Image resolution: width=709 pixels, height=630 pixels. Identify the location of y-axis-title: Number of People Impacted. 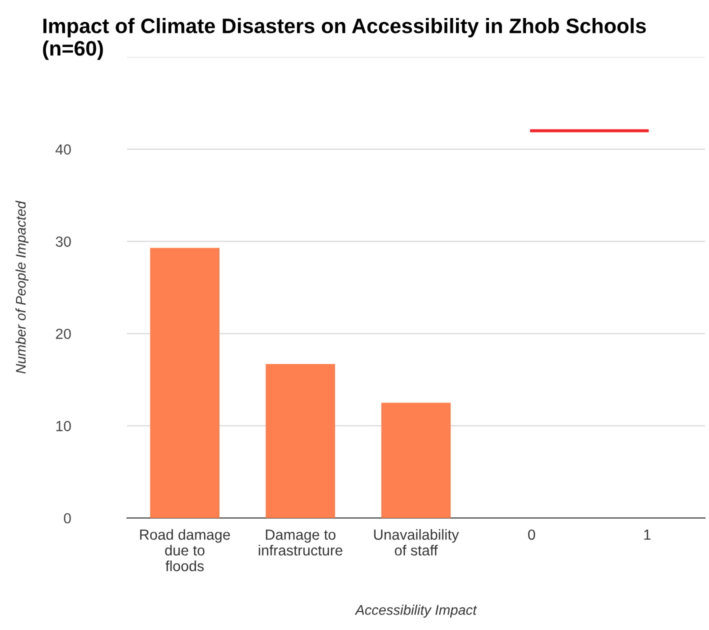
(22, 287).